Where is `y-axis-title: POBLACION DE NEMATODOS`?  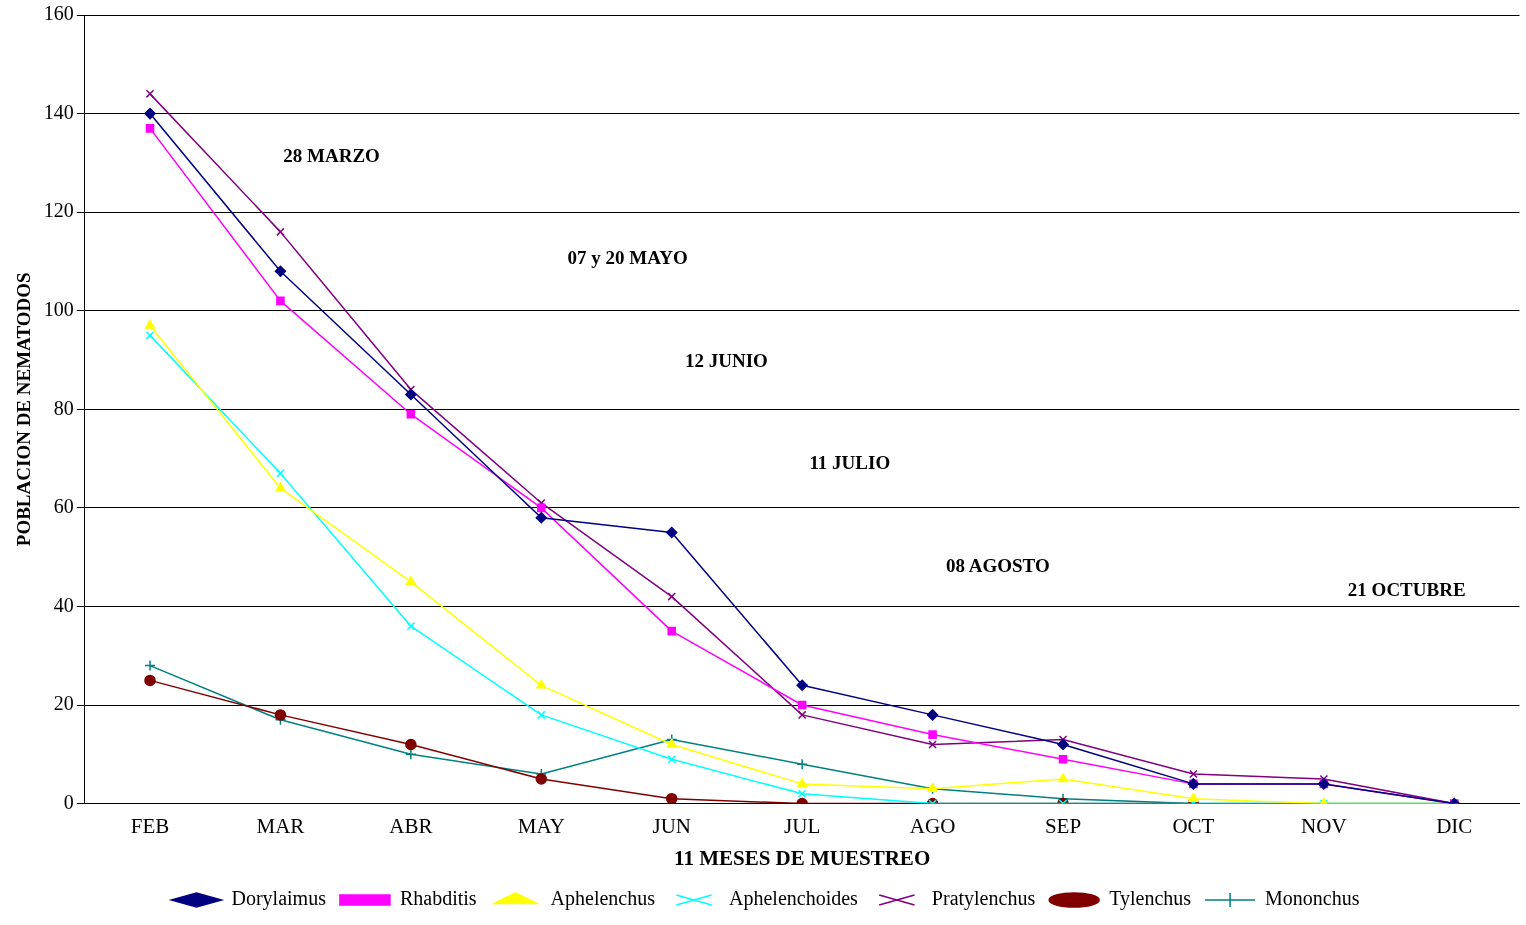 y-axis-title: POBLACION DE NEMATODOS is located at coordinates (24, 409).